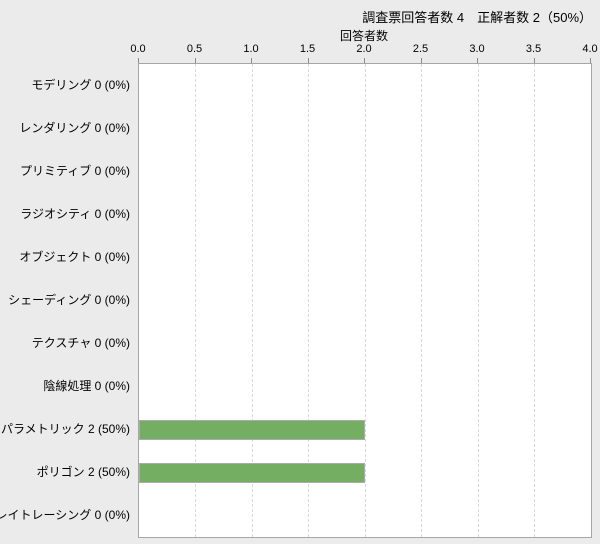  Describe the element at coordinates (420, 49) in the screenshot. I see `x-tick-label: 2.5` at that location.